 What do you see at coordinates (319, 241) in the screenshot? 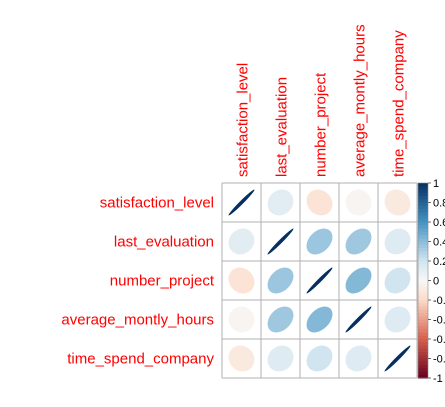
I see `corr-ellipse-last_evaluation-number_project` at bounding box center [319, 241].